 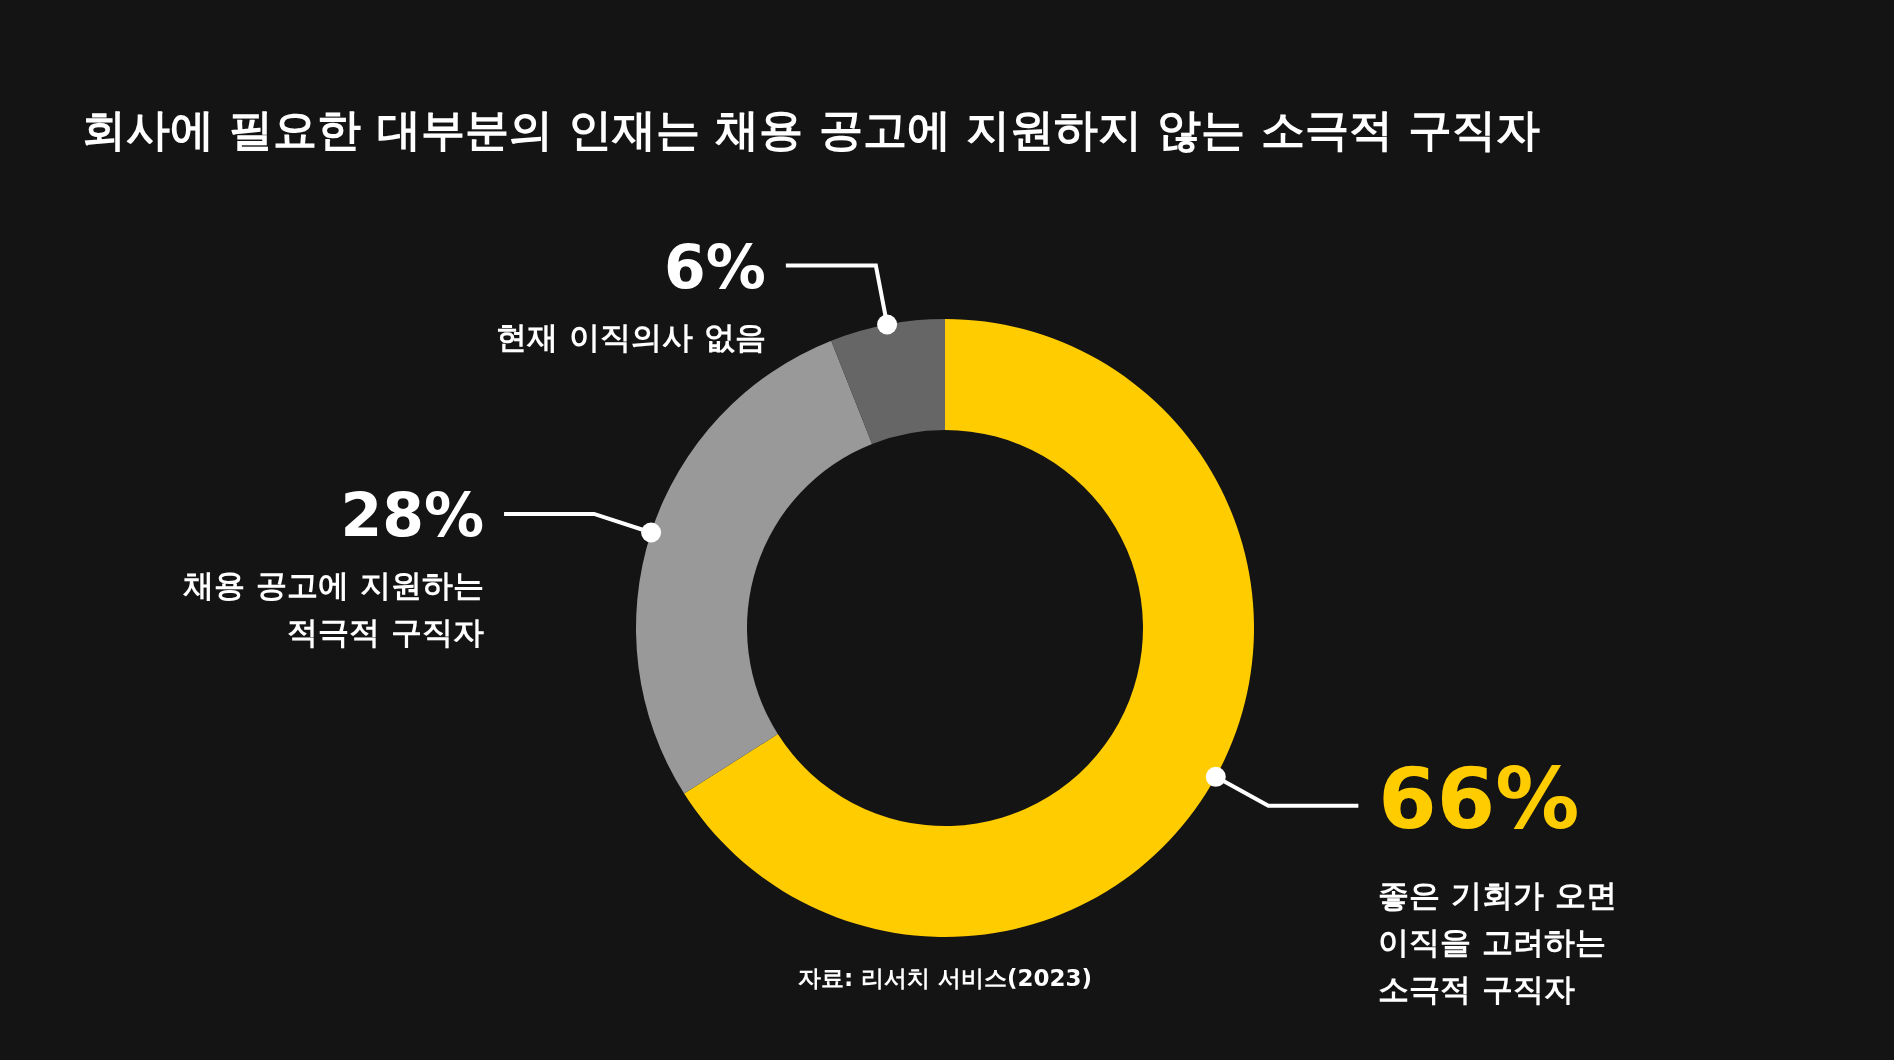 I want to click on donut-slice, so click(x=888, y=381).